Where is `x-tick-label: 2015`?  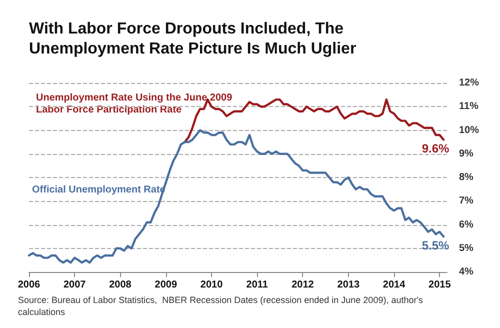
x-tick-label: 2015 is located at coordinates (440, 285).